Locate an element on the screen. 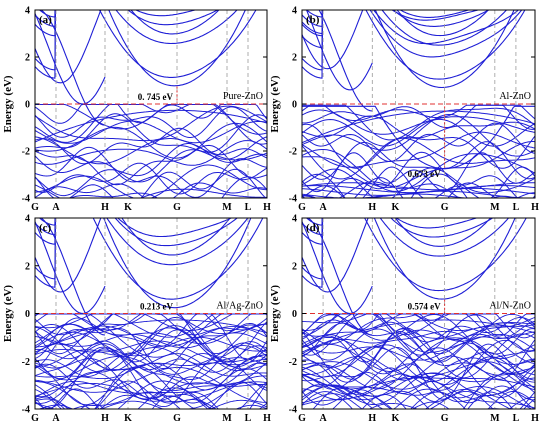 This screenshot has width=550, height=432. band-gap-label: 0.673 eV is located at coordinates (424, 174).